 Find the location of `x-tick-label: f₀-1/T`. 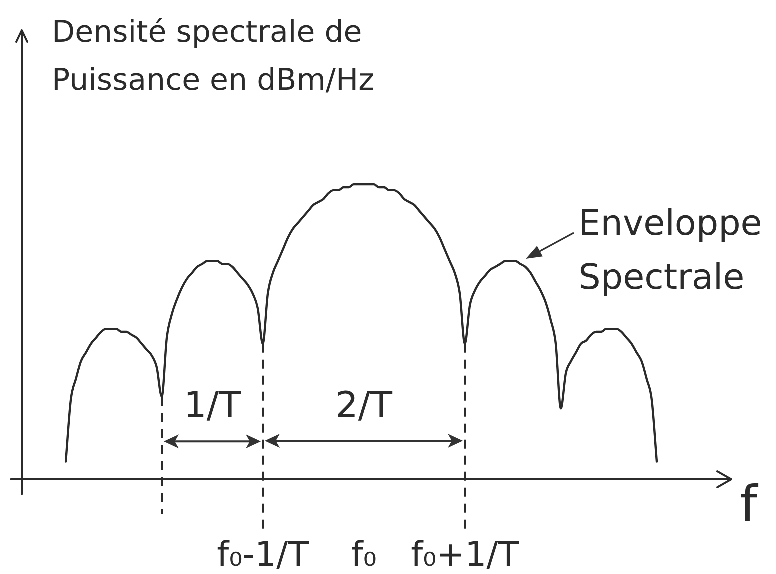

x-tick-label: f₀-1/T is located at coordinates (263, 554).